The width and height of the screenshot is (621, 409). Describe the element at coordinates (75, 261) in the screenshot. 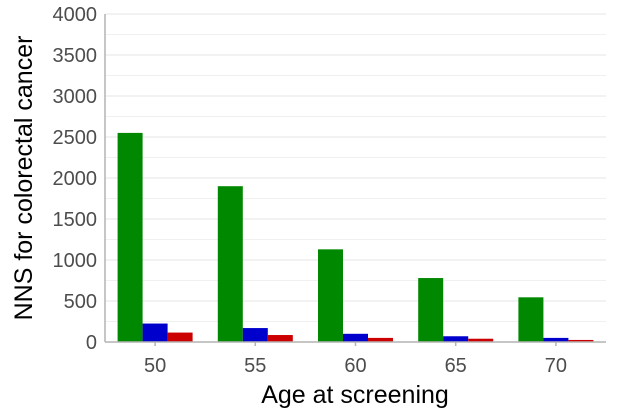

I see `y-tick-label: 1000` at that location.